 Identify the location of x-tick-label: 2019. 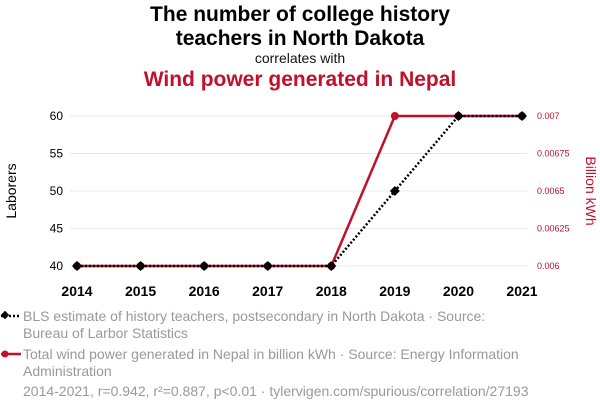
(394, 291).